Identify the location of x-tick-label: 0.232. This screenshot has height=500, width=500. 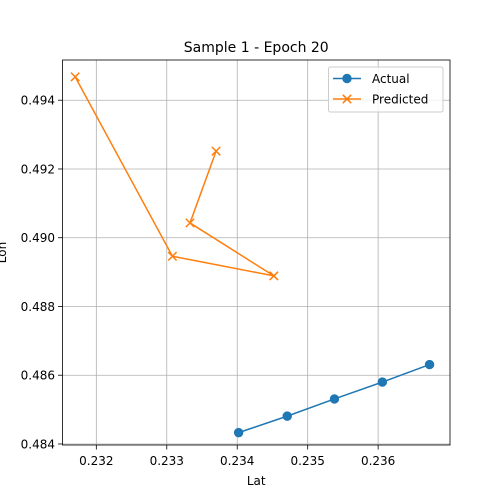
(96, 461).